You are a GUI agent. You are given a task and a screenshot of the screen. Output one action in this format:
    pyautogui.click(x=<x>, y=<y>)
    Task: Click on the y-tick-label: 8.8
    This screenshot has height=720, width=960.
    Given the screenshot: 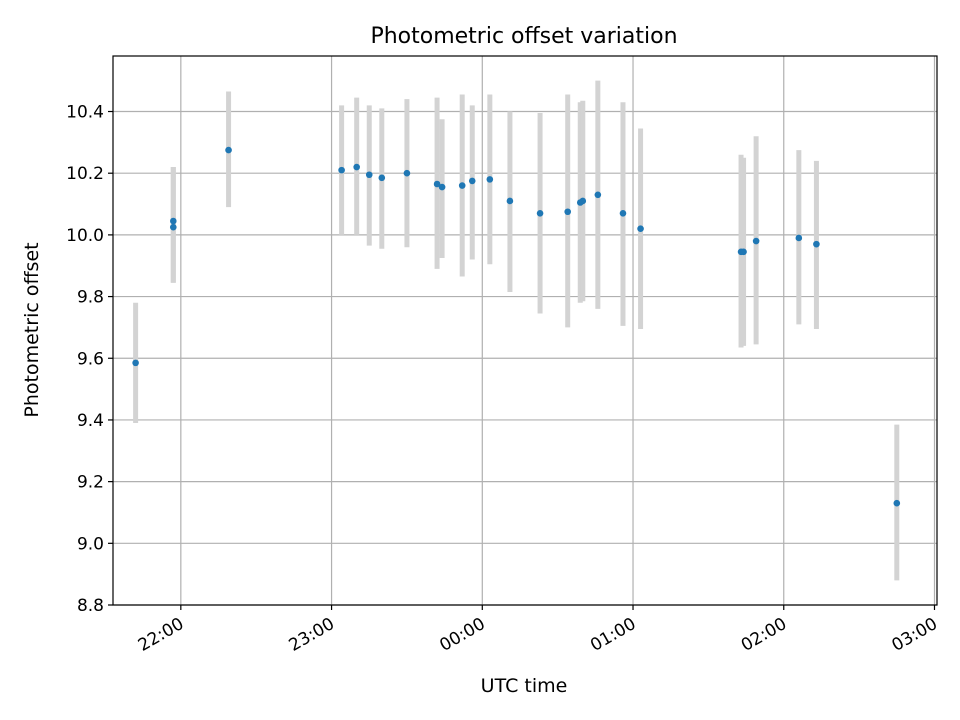 What is the action you would take?
    pyautogui.click(x=90, y=606)
    